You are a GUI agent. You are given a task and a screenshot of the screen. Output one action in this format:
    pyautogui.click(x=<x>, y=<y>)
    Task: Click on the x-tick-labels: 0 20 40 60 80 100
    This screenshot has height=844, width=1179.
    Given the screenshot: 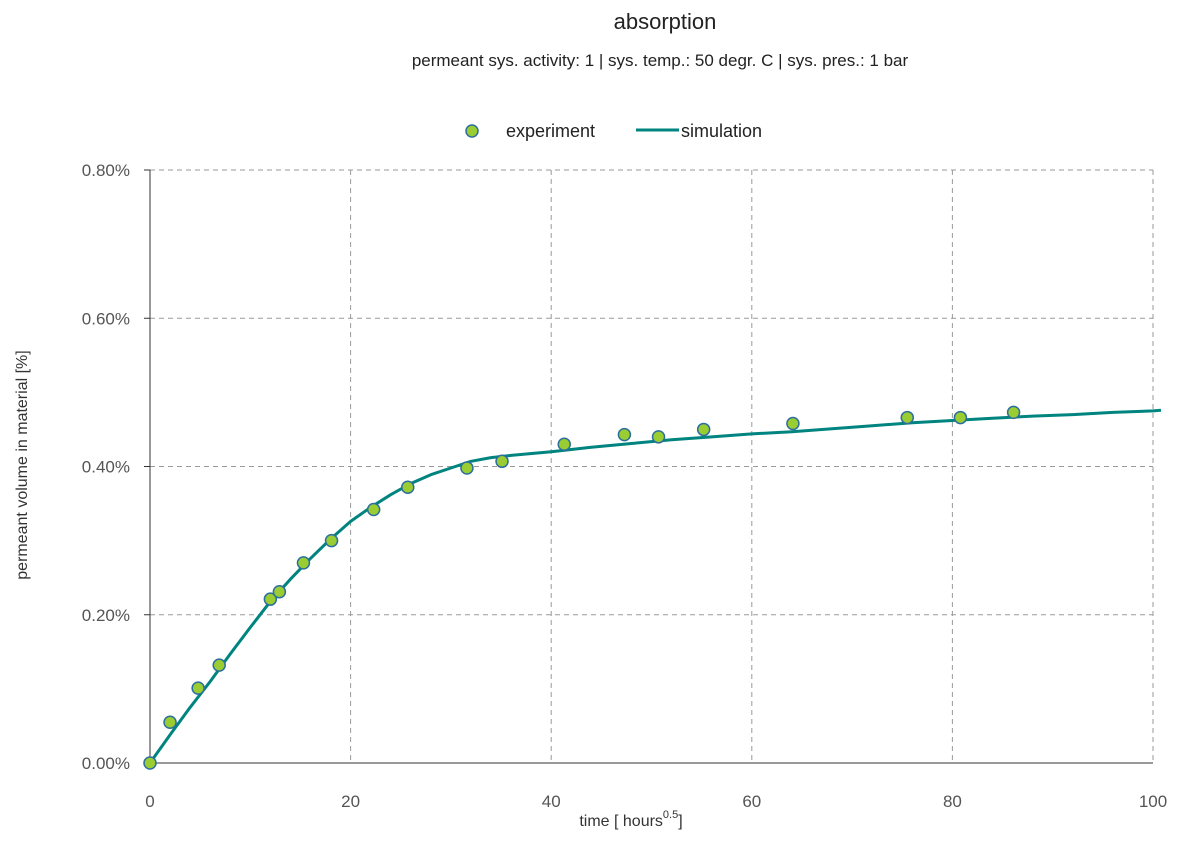 What is the action you would take?
    pyautogui.click(x=656, y=801)
    